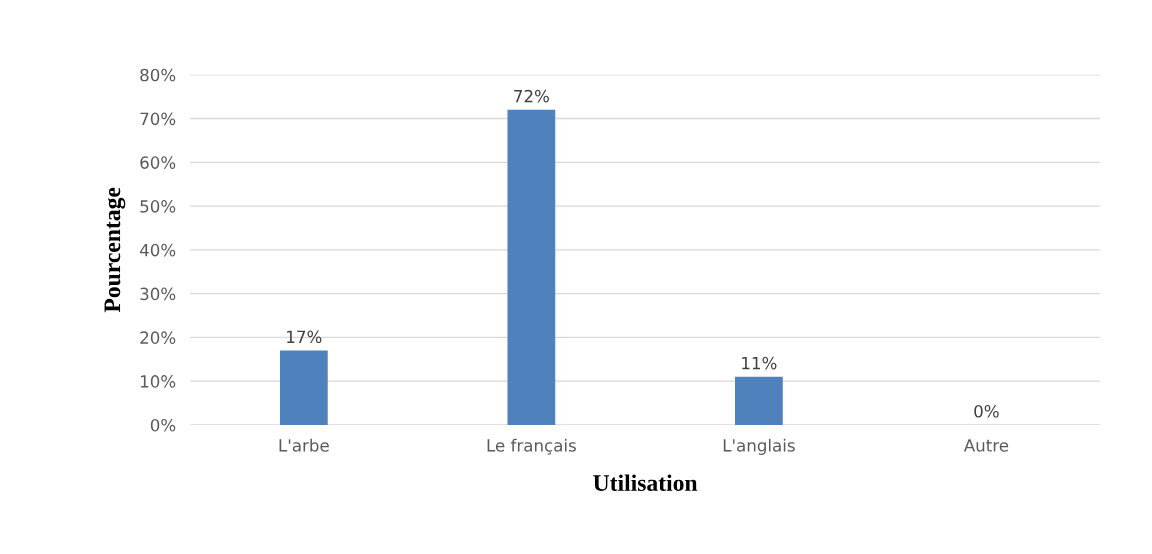 The image size is (1152, 554). What do you see at coordinates (531, 96) in the screenshot?
I see `data-label: 72%` at bounding box center [531, 96].